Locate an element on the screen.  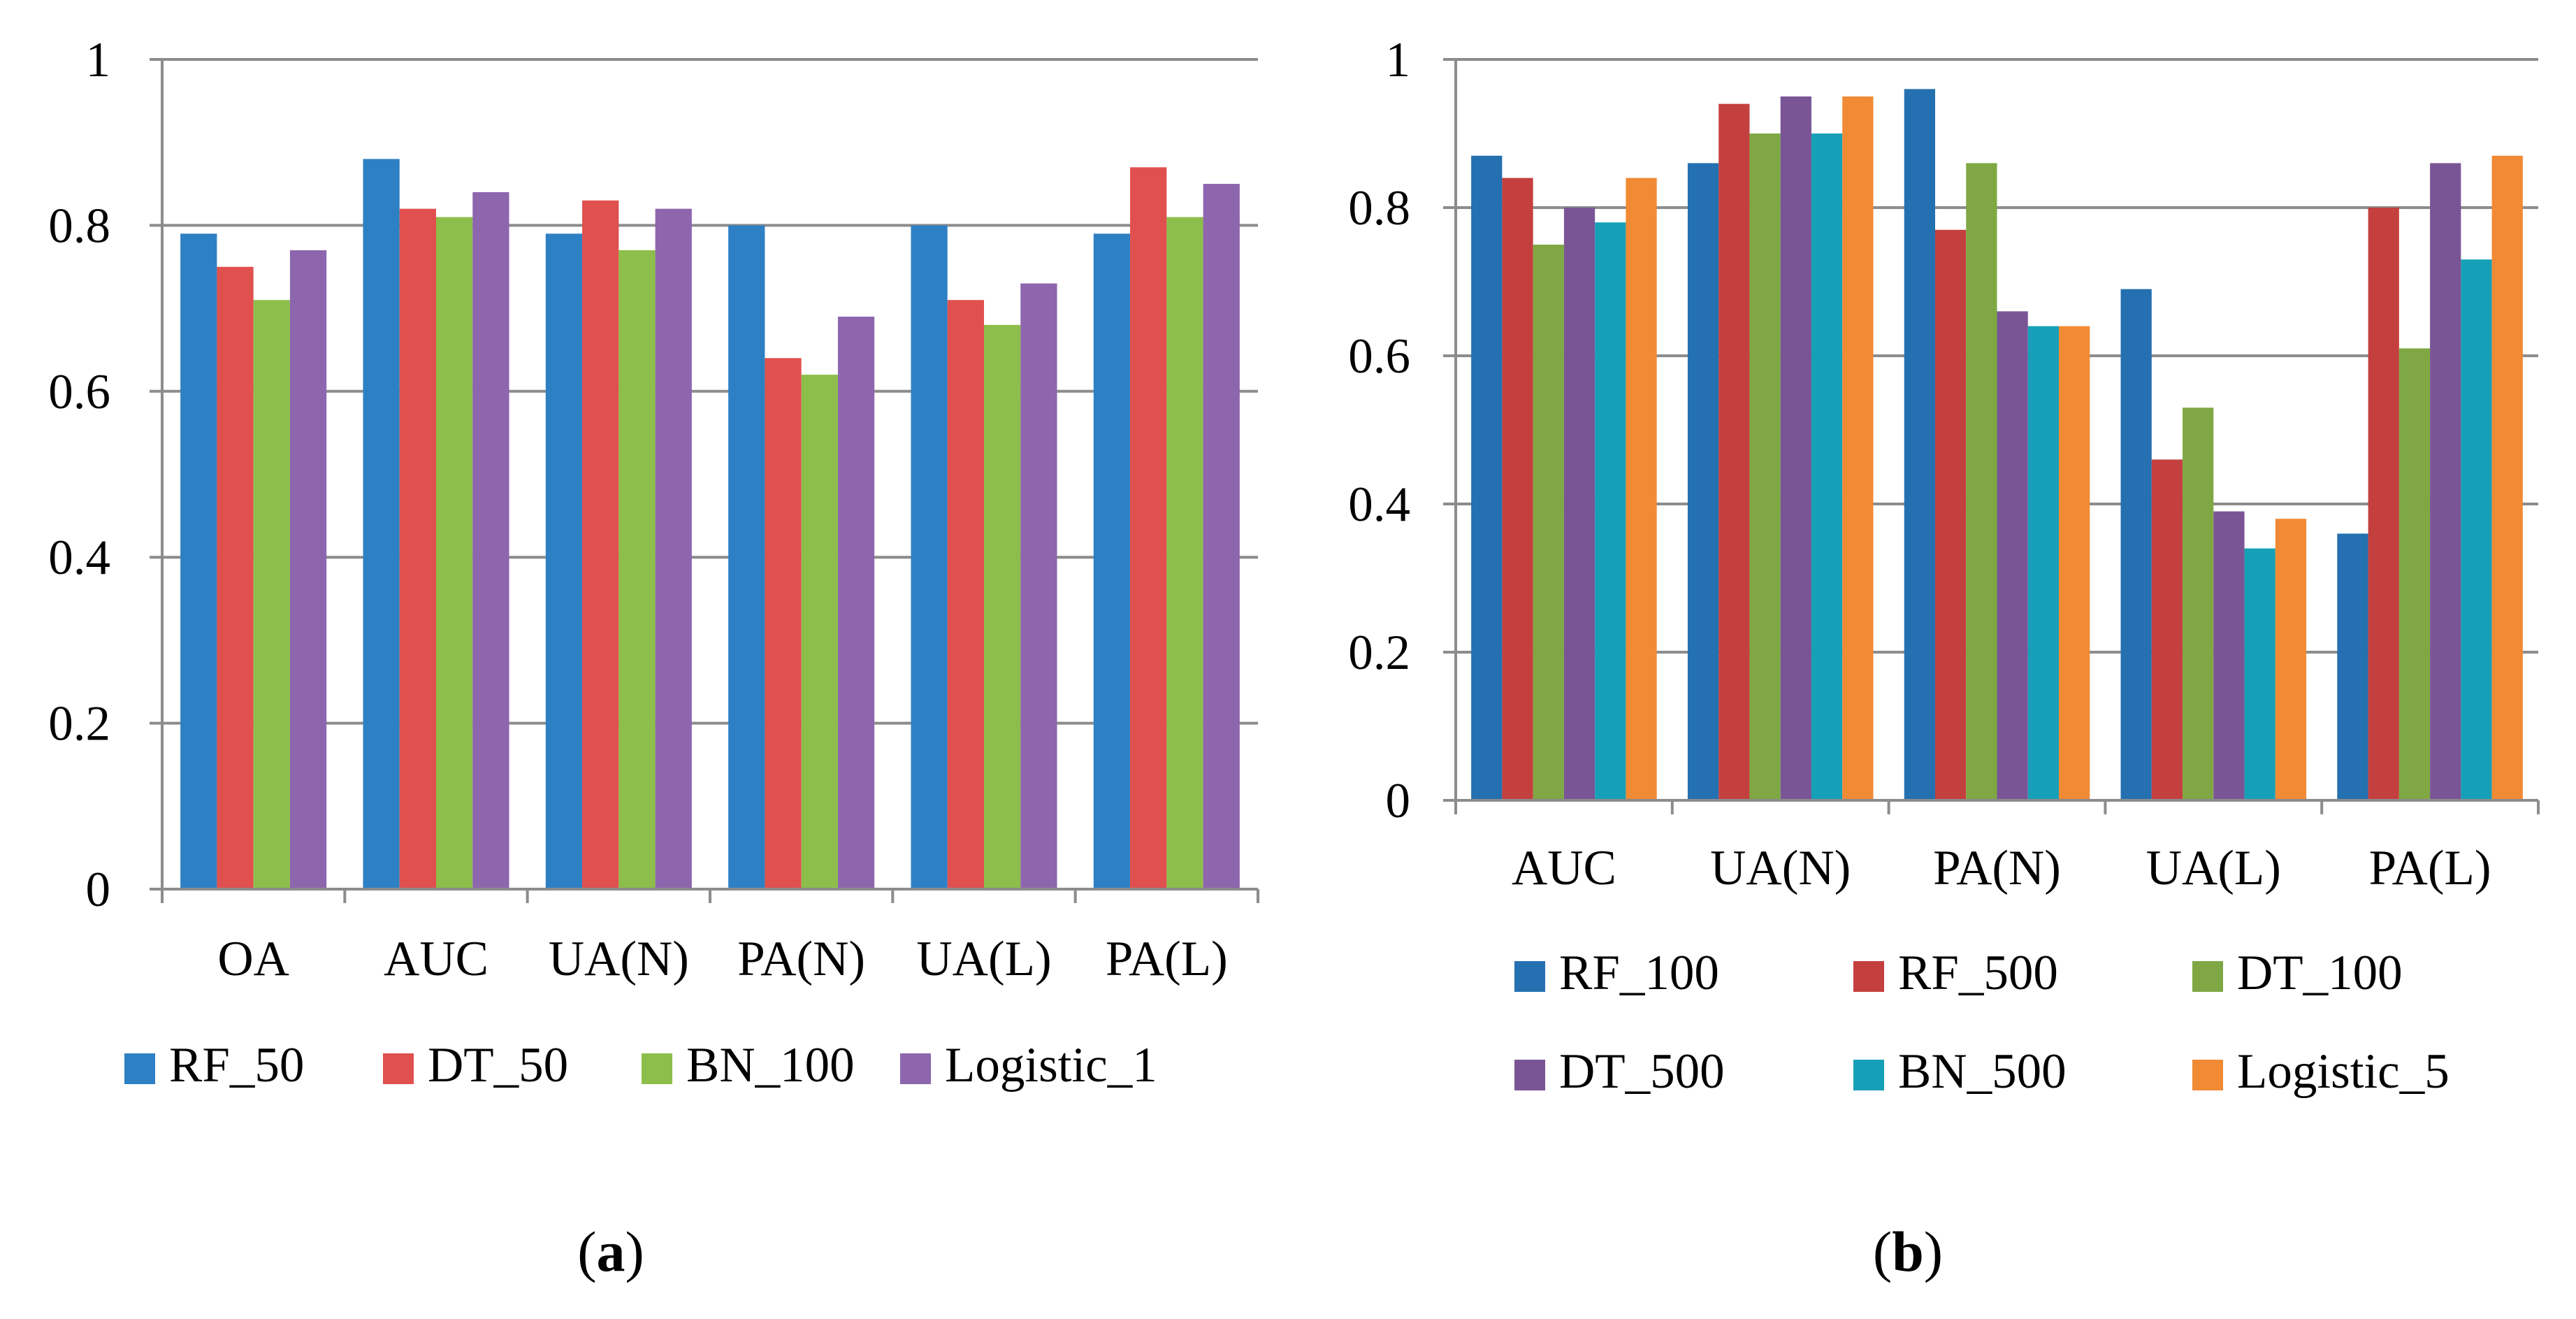
x-tick-label: OA is located at coordinates (253, 959).